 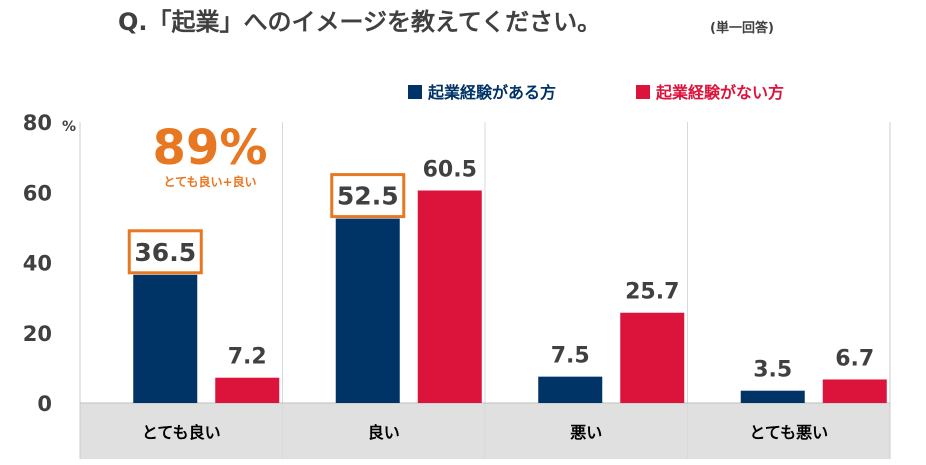 I want to click on y-tick-label: 60, so click(x=37, y=193).